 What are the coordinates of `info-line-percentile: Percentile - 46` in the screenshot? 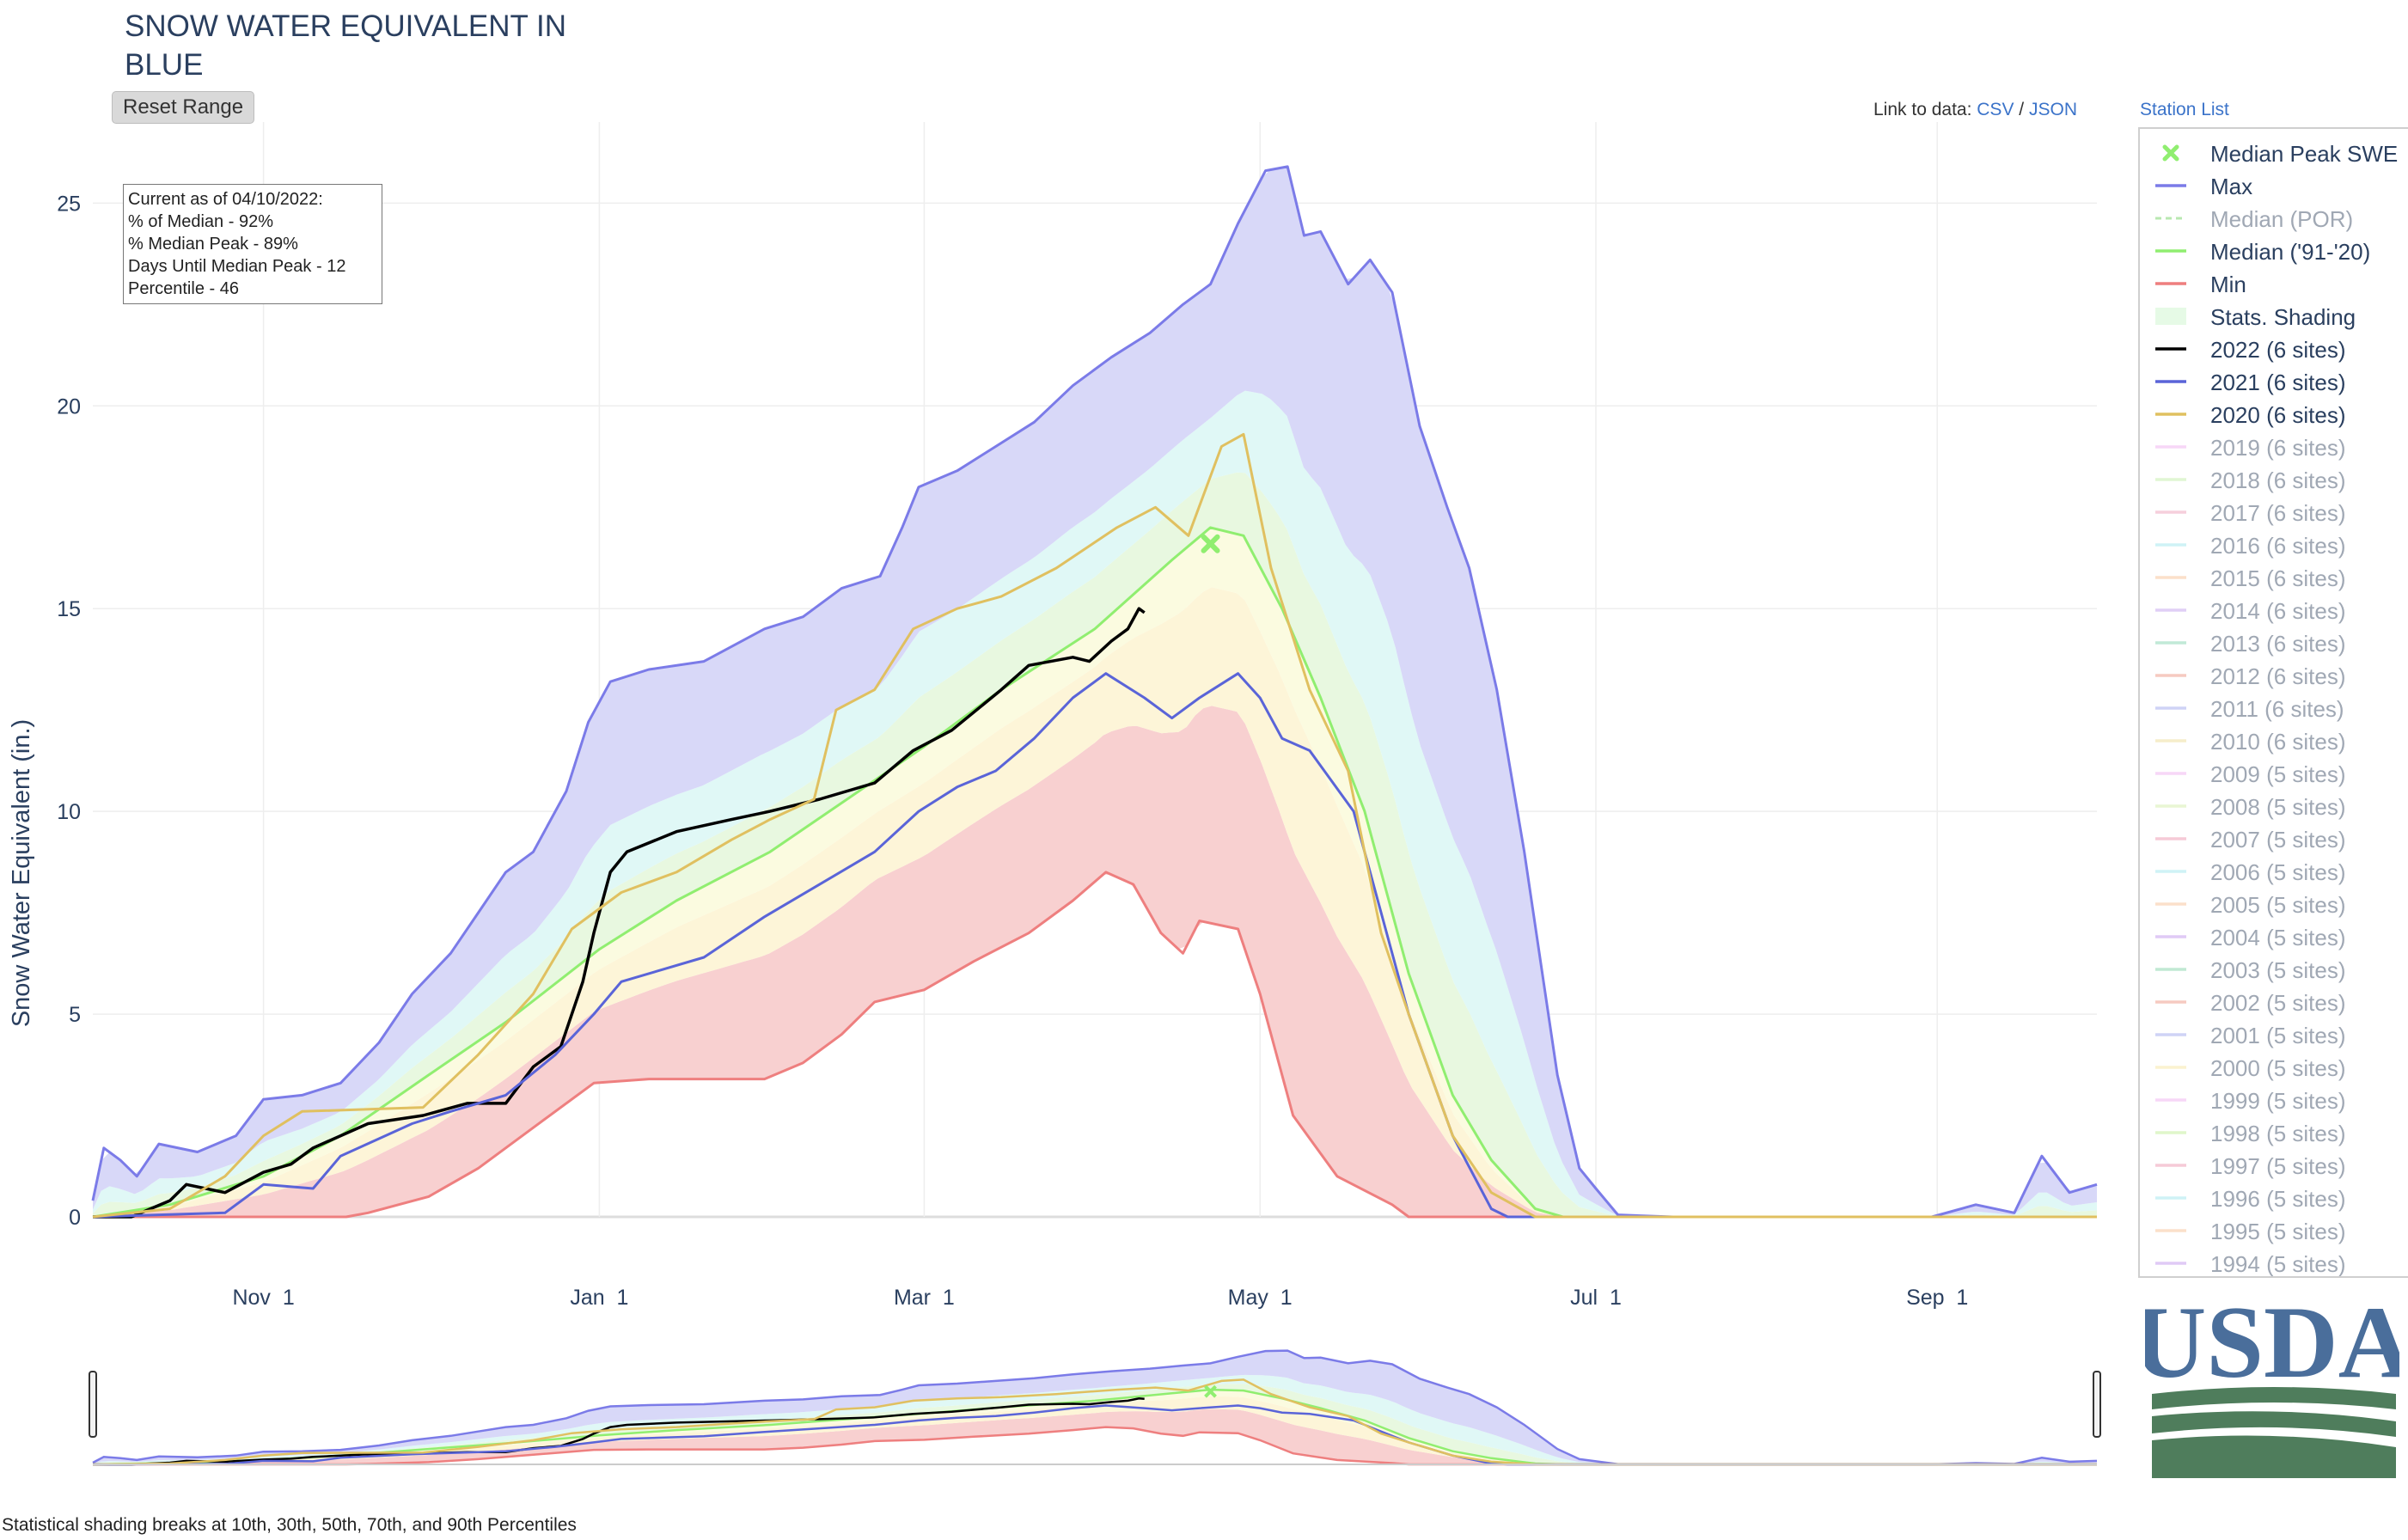 It's located at (184, 288).